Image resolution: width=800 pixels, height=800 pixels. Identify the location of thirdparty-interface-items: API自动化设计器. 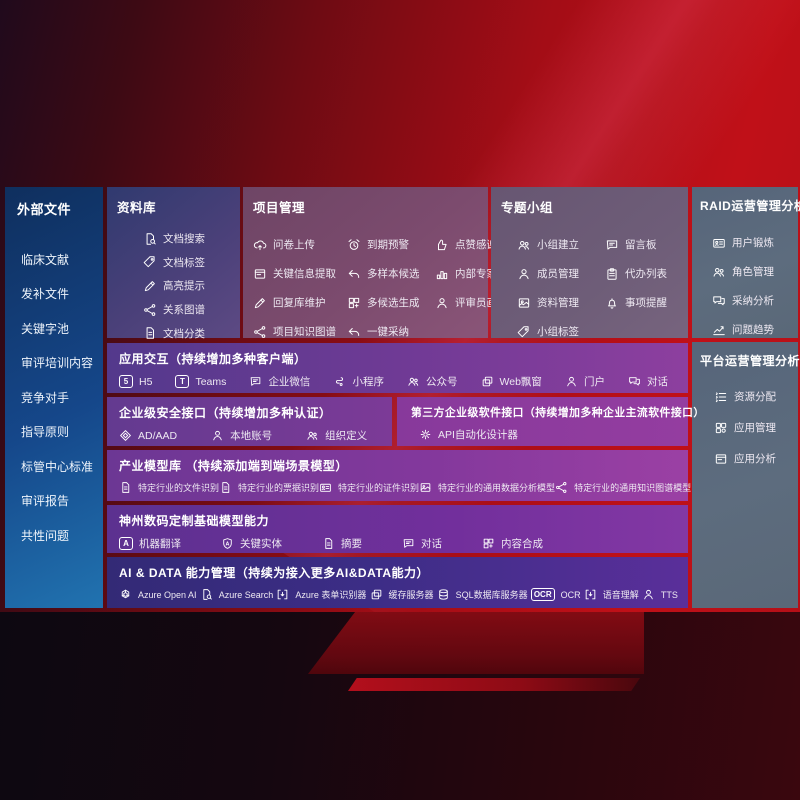
(542, 431).